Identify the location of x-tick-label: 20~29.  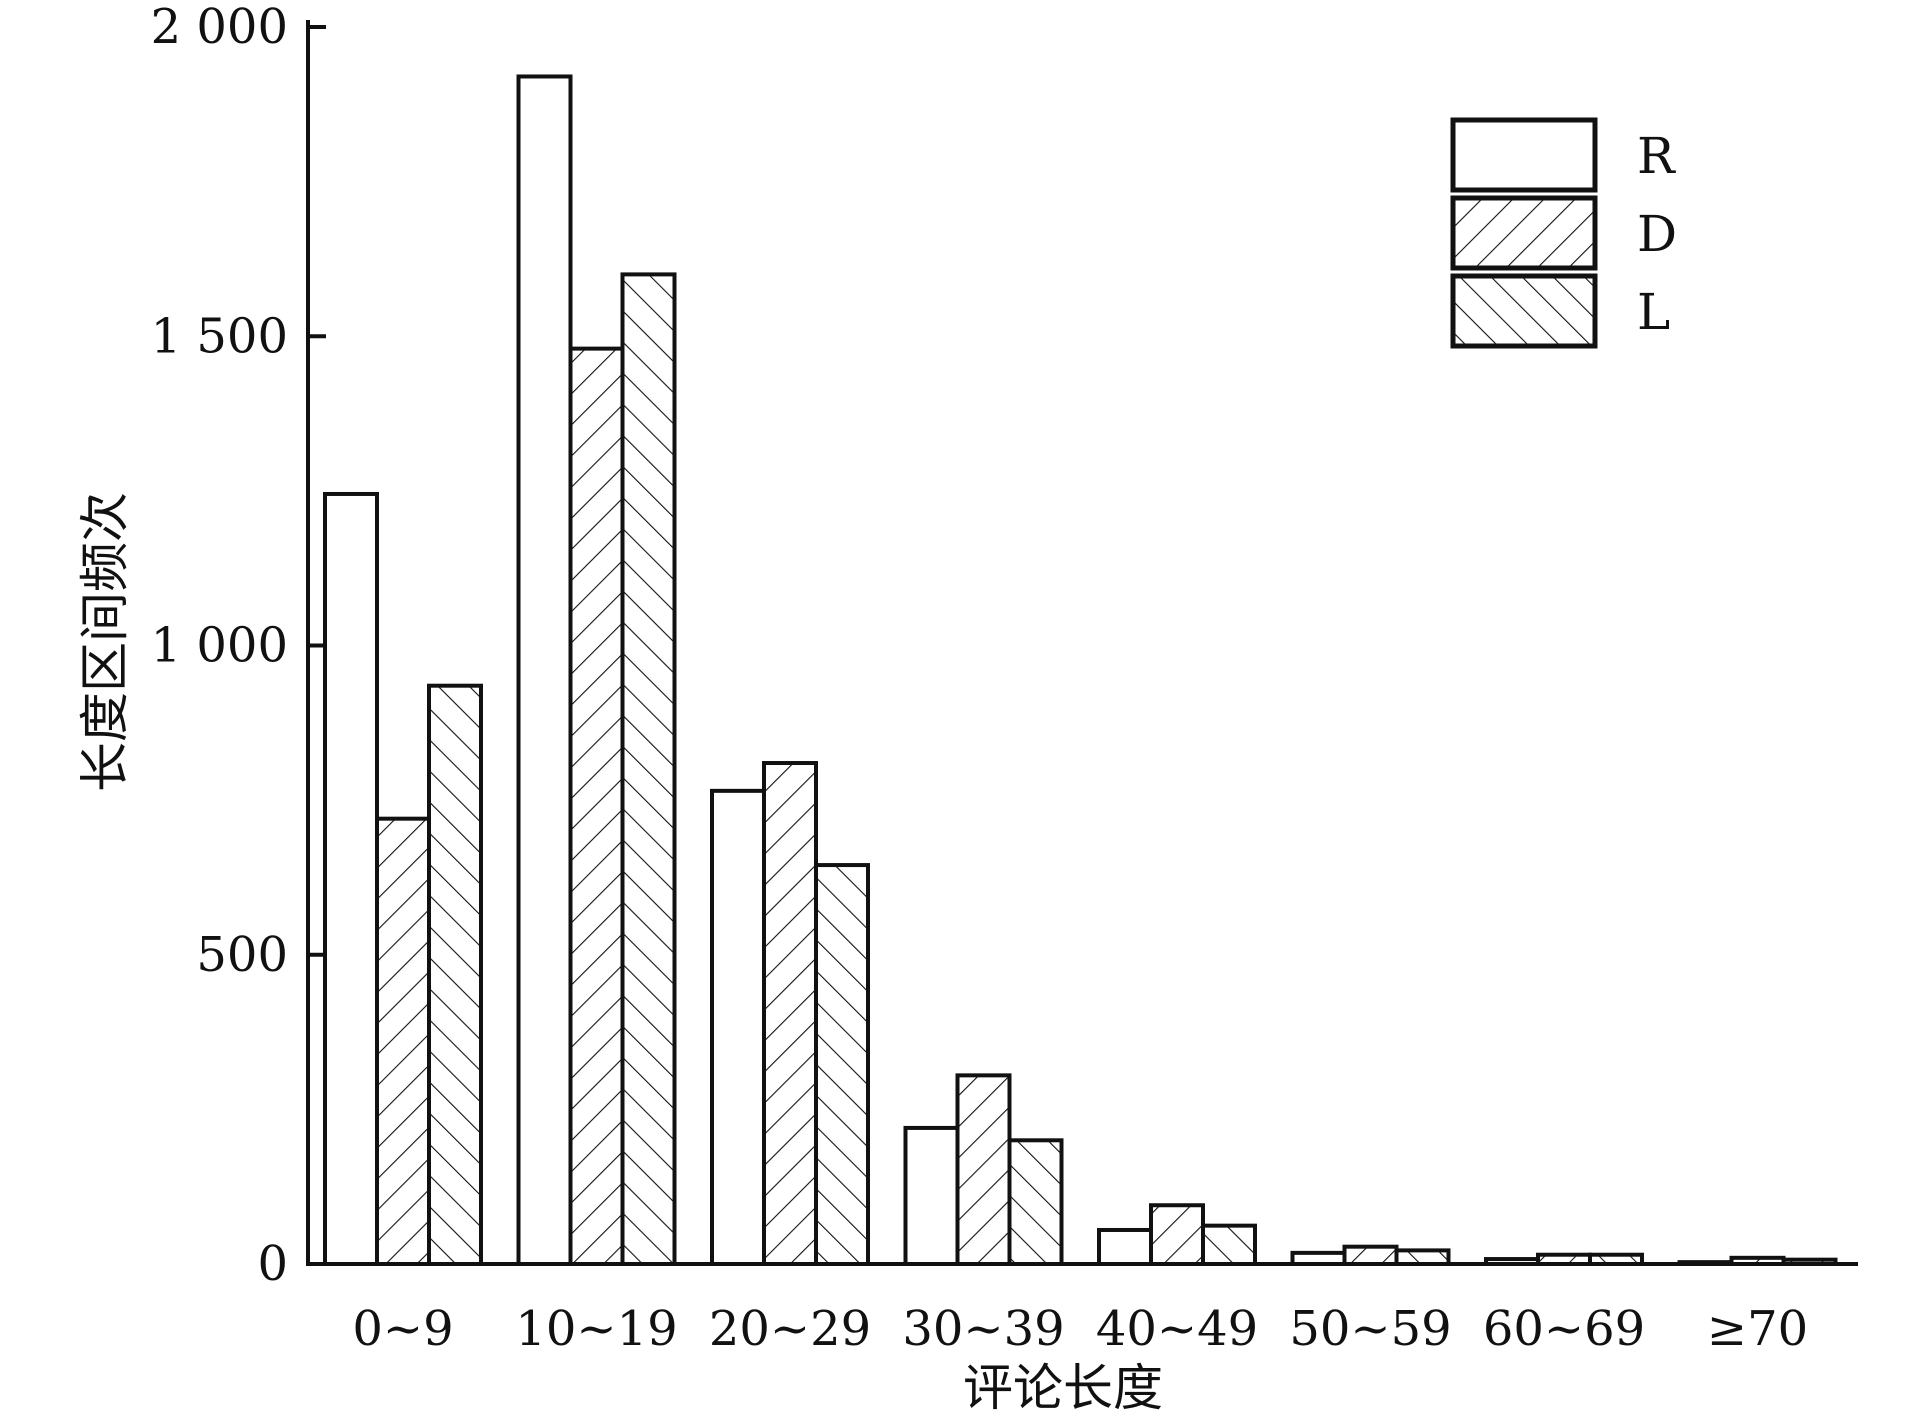
(790, 1329).